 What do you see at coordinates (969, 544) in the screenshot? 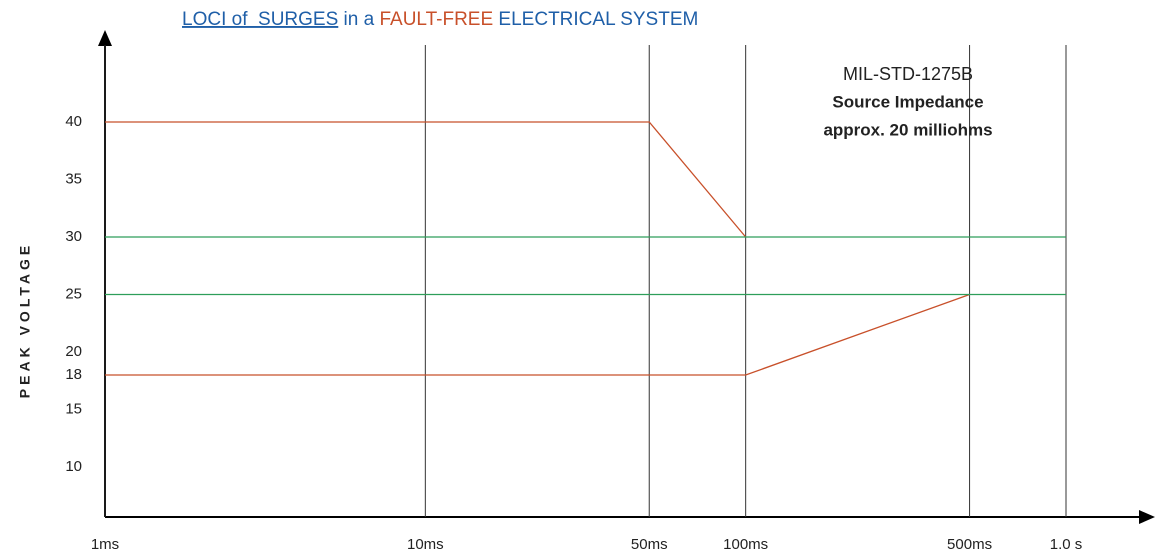
I see `x-tick-label: 500ms` at bounding box center [969, 544].